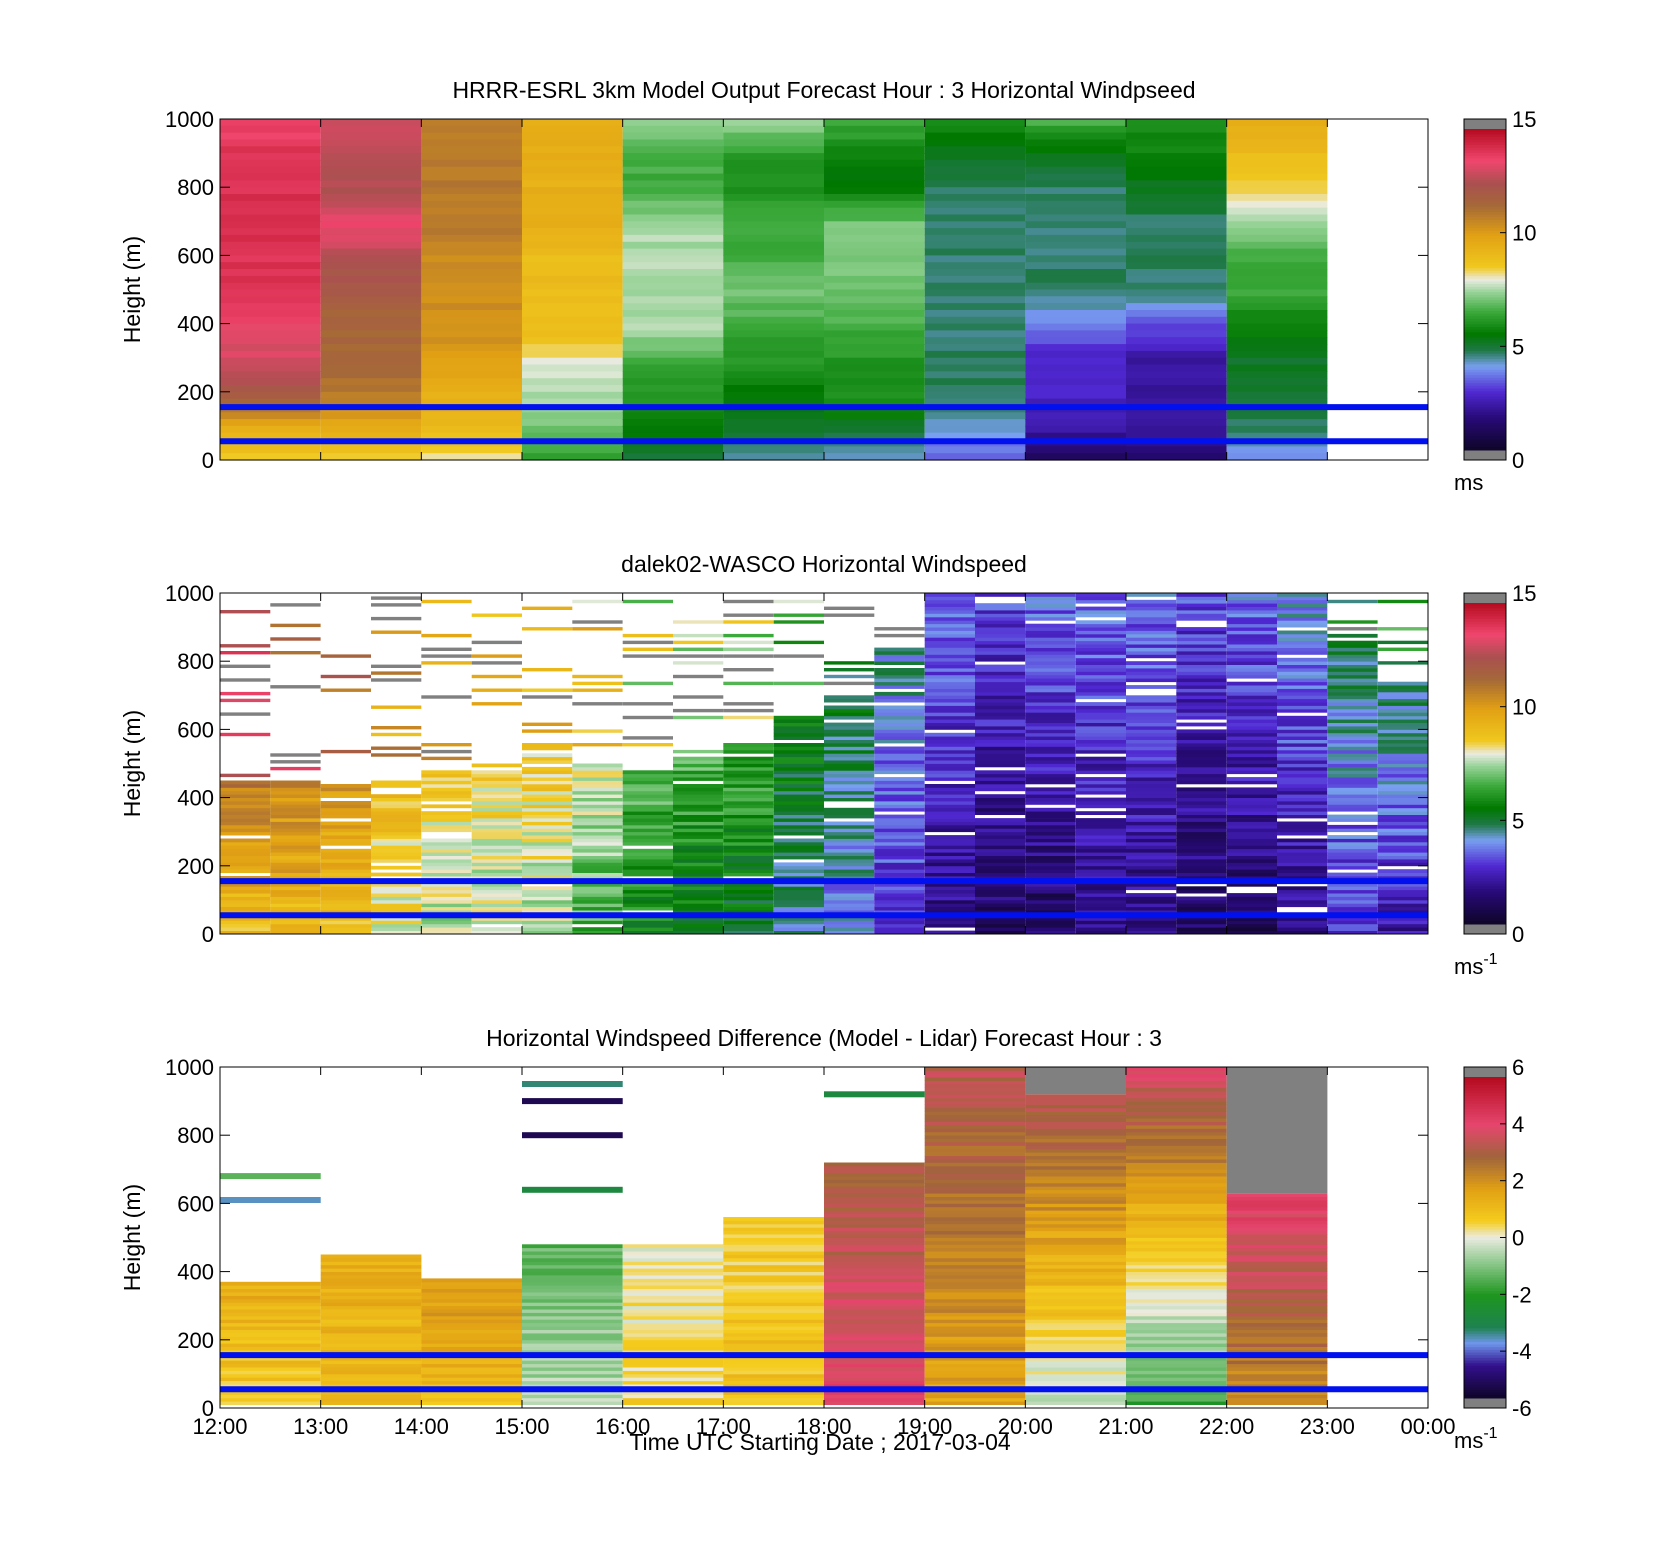 This screenshot has height=1566, width=1680. What do you see at coordinates (1226, 1426) in the screenshot?
I see `x-tick-label: 22:00` at bounding box center [1226, 1426].